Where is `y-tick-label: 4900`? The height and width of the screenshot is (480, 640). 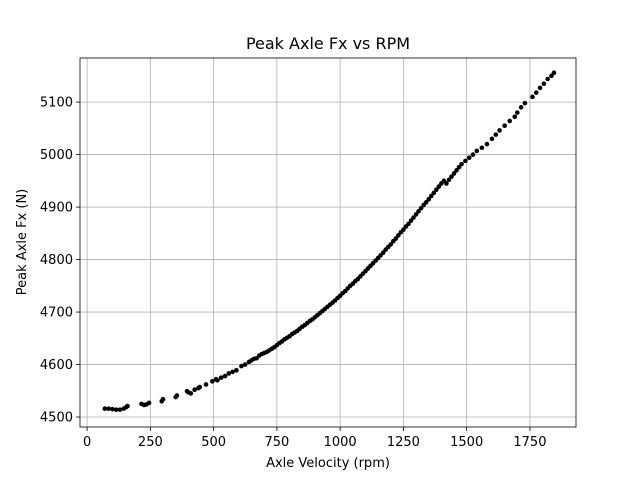 y-tick-label: 4900 is located at coordinates (56, 208).